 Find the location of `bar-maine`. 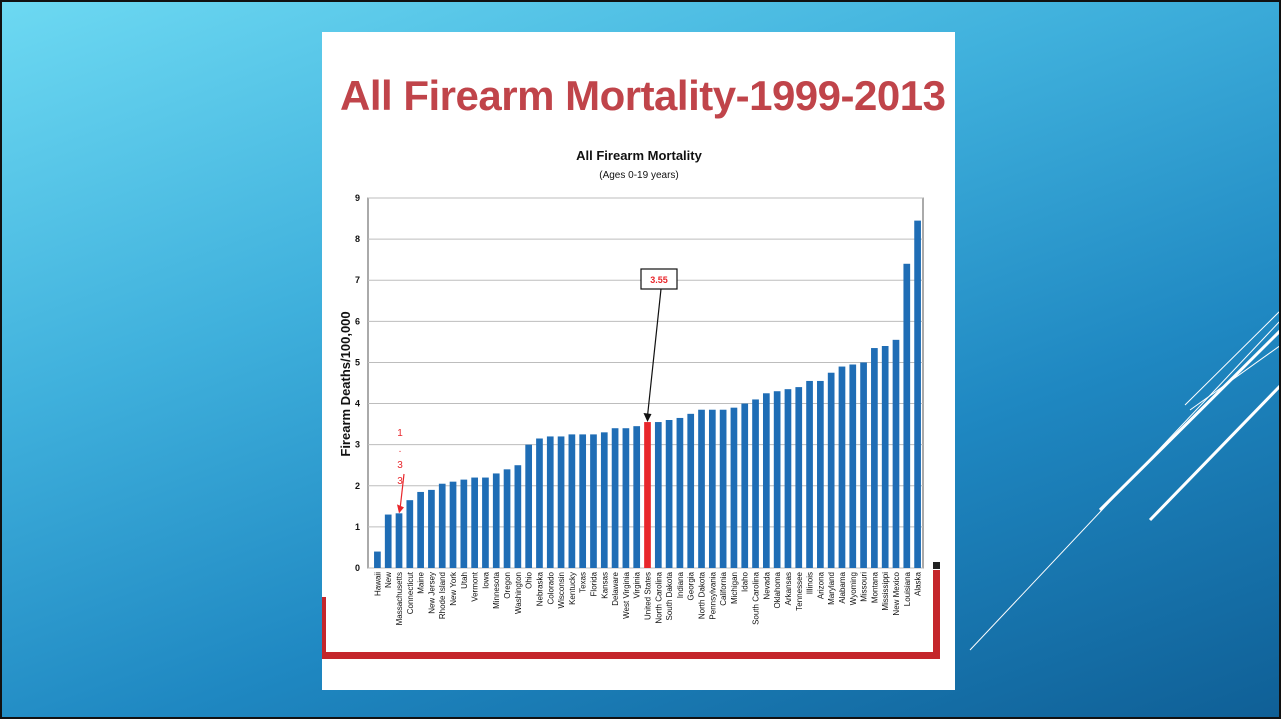

bar-maine is located at coordinates (420, 529).